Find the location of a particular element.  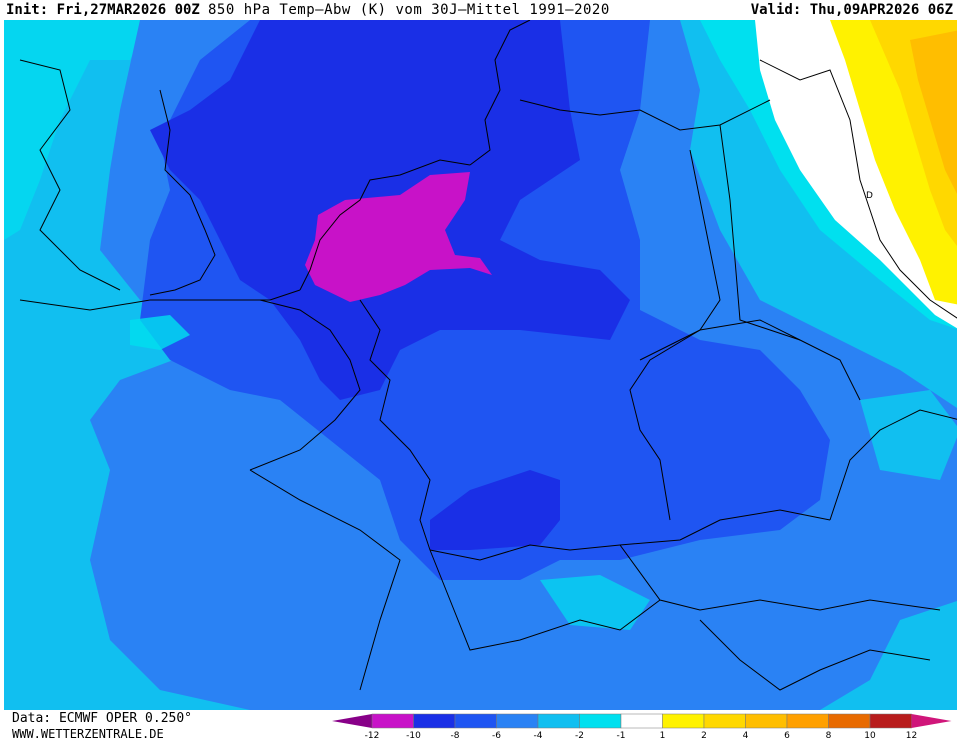

border-balkan is located at coordinates (815, 655).